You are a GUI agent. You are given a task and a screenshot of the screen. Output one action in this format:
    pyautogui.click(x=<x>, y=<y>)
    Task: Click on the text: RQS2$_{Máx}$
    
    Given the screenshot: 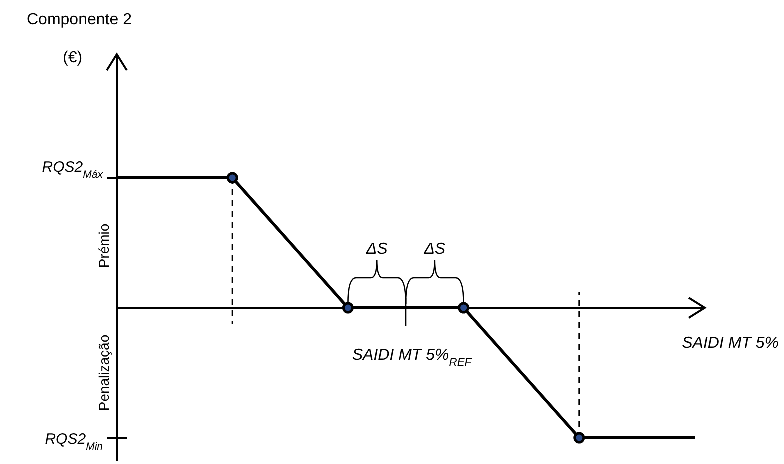 What is the action you would take?
    pyautogui.click(x=73, y=170)
    